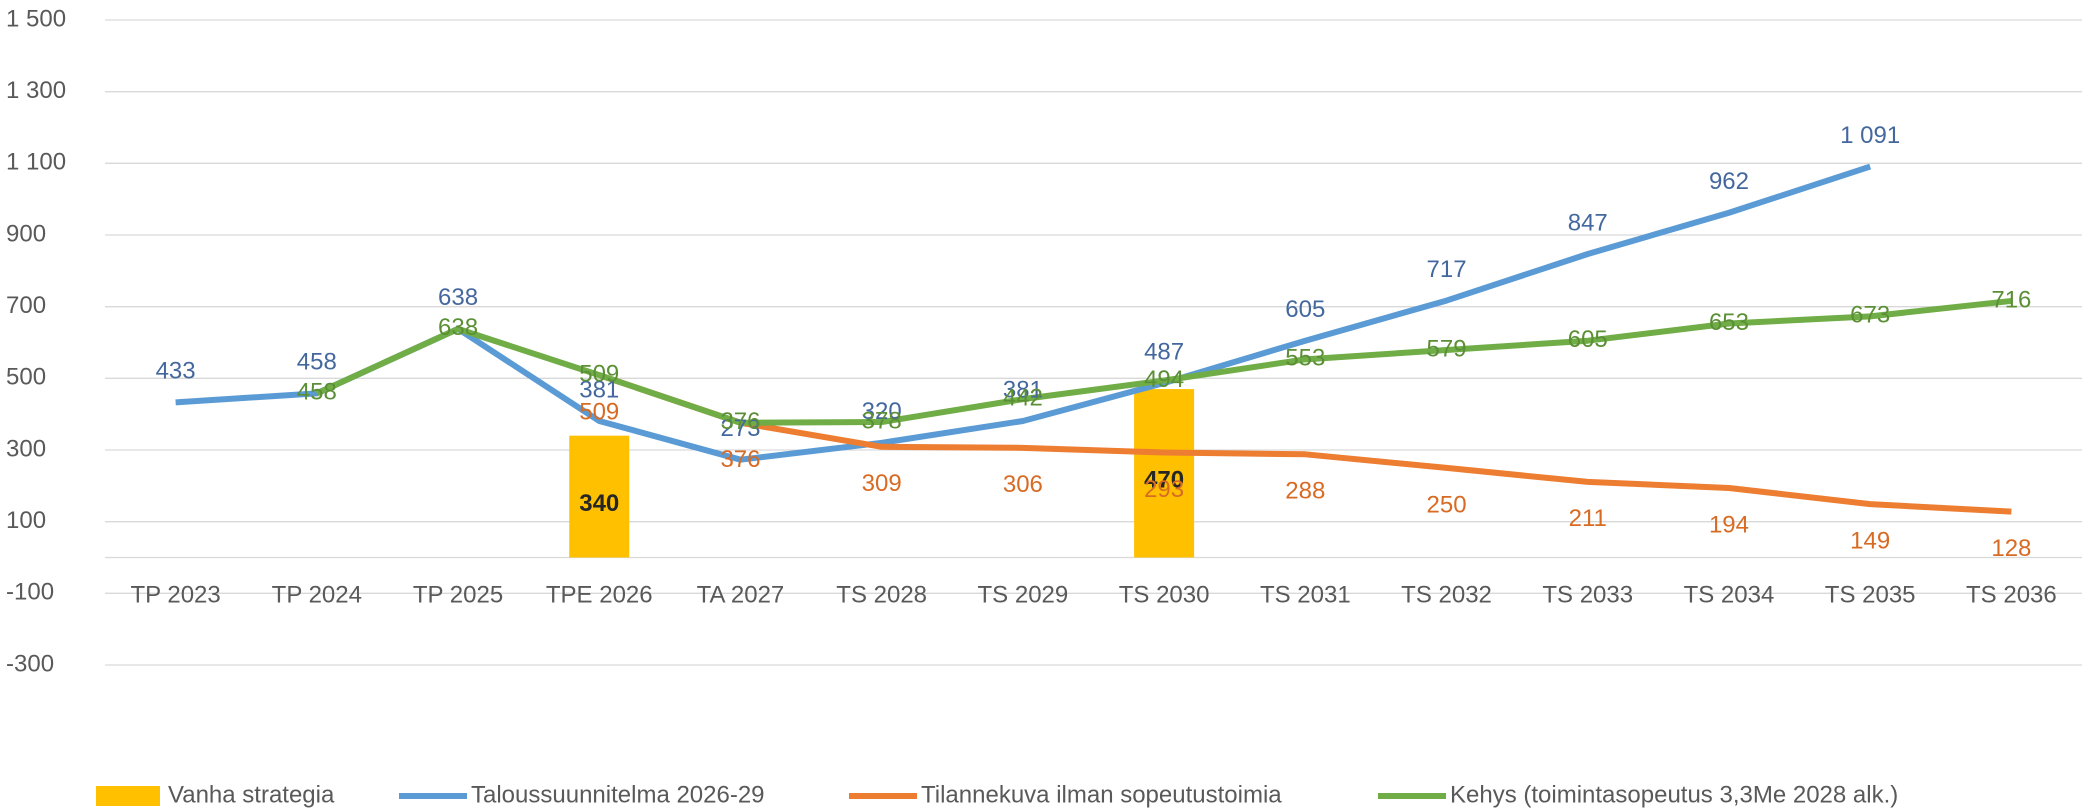 This screenshot has width=2086, height=812. Describe the element at coordinates (599, 595) in the screenshot. I see `x-tick-label: TPE 2026` at that location.